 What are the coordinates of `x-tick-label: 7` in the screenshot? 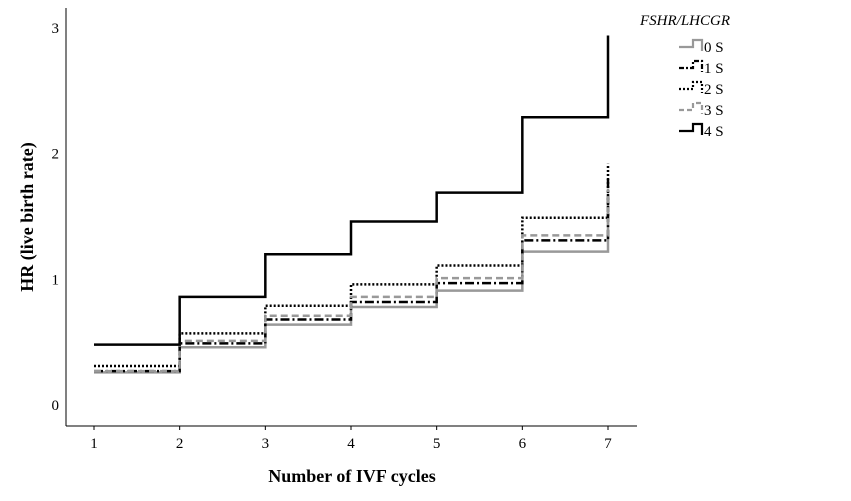 It's located at (608, 444).